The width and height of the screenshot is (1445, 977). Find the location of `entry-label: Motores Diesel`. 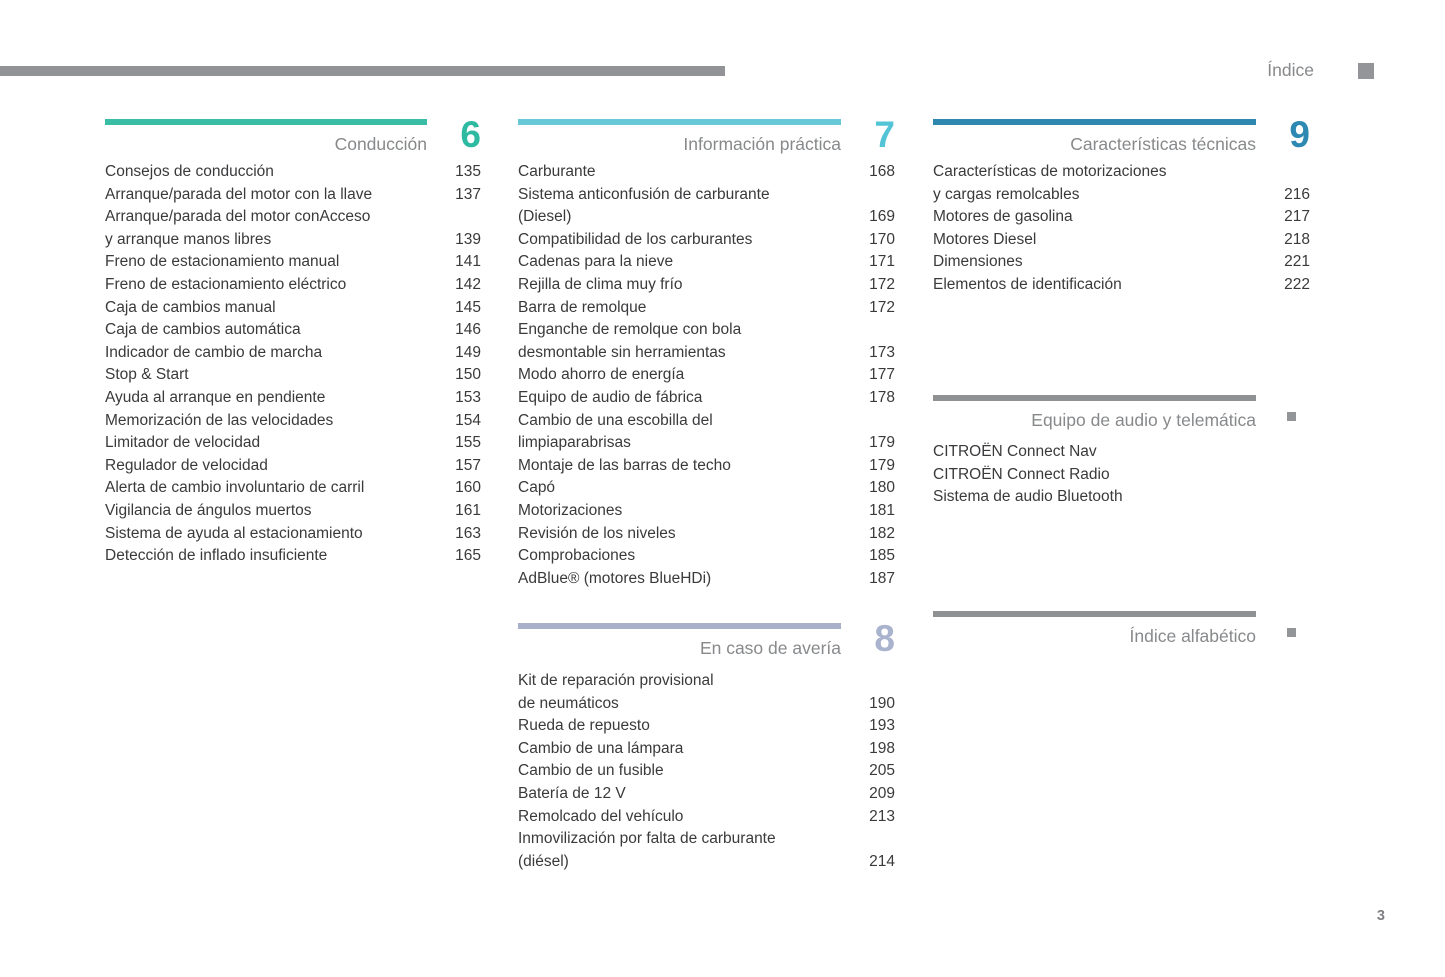

entry-label: Motores Diesel is located at coordinates (985, 239).